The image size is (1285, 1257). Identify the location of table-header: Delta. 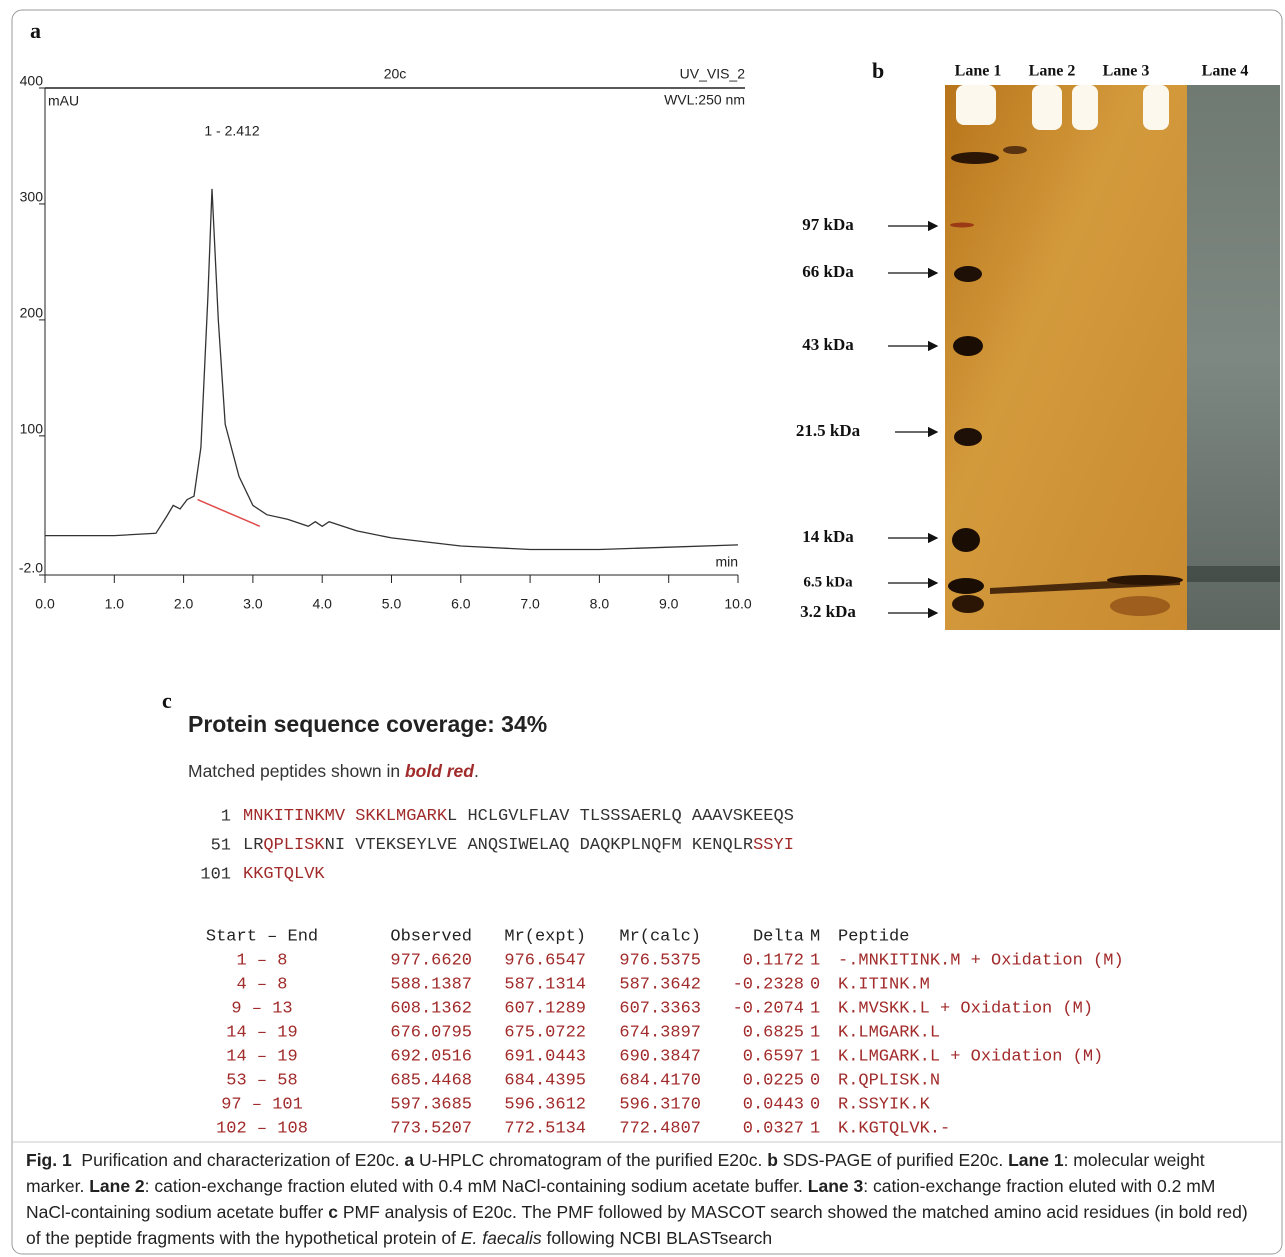
(778, 936).